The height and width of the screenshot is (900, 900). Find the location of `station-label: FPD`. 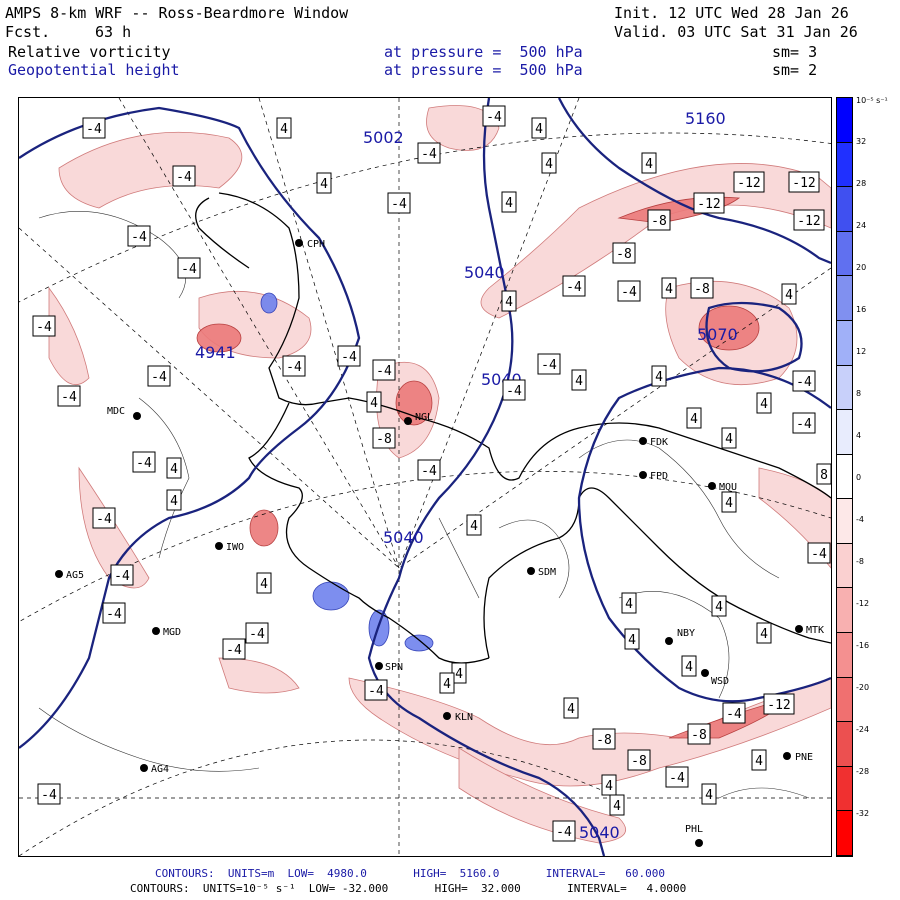

station-label: FPD is located at coordinates (659, 476).